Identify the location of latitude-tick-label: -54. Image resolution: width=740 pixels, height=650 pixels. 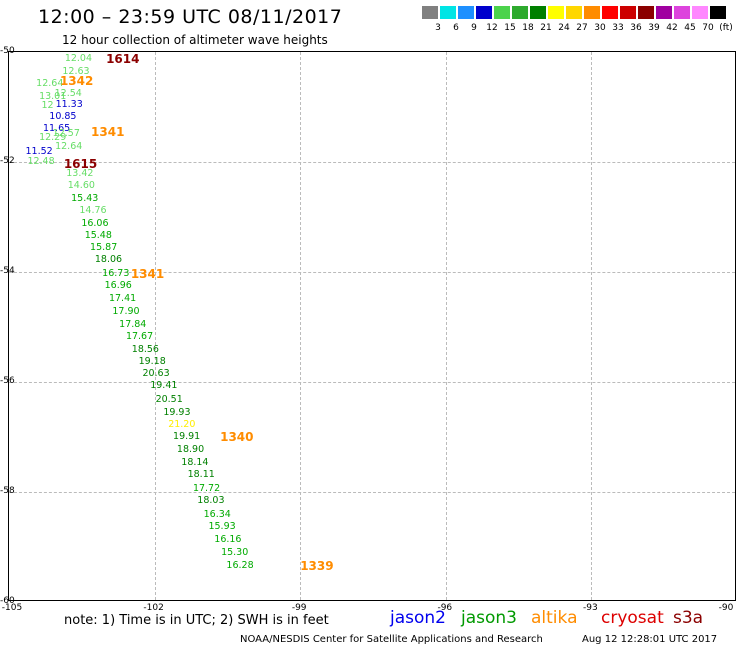
(7, 271).